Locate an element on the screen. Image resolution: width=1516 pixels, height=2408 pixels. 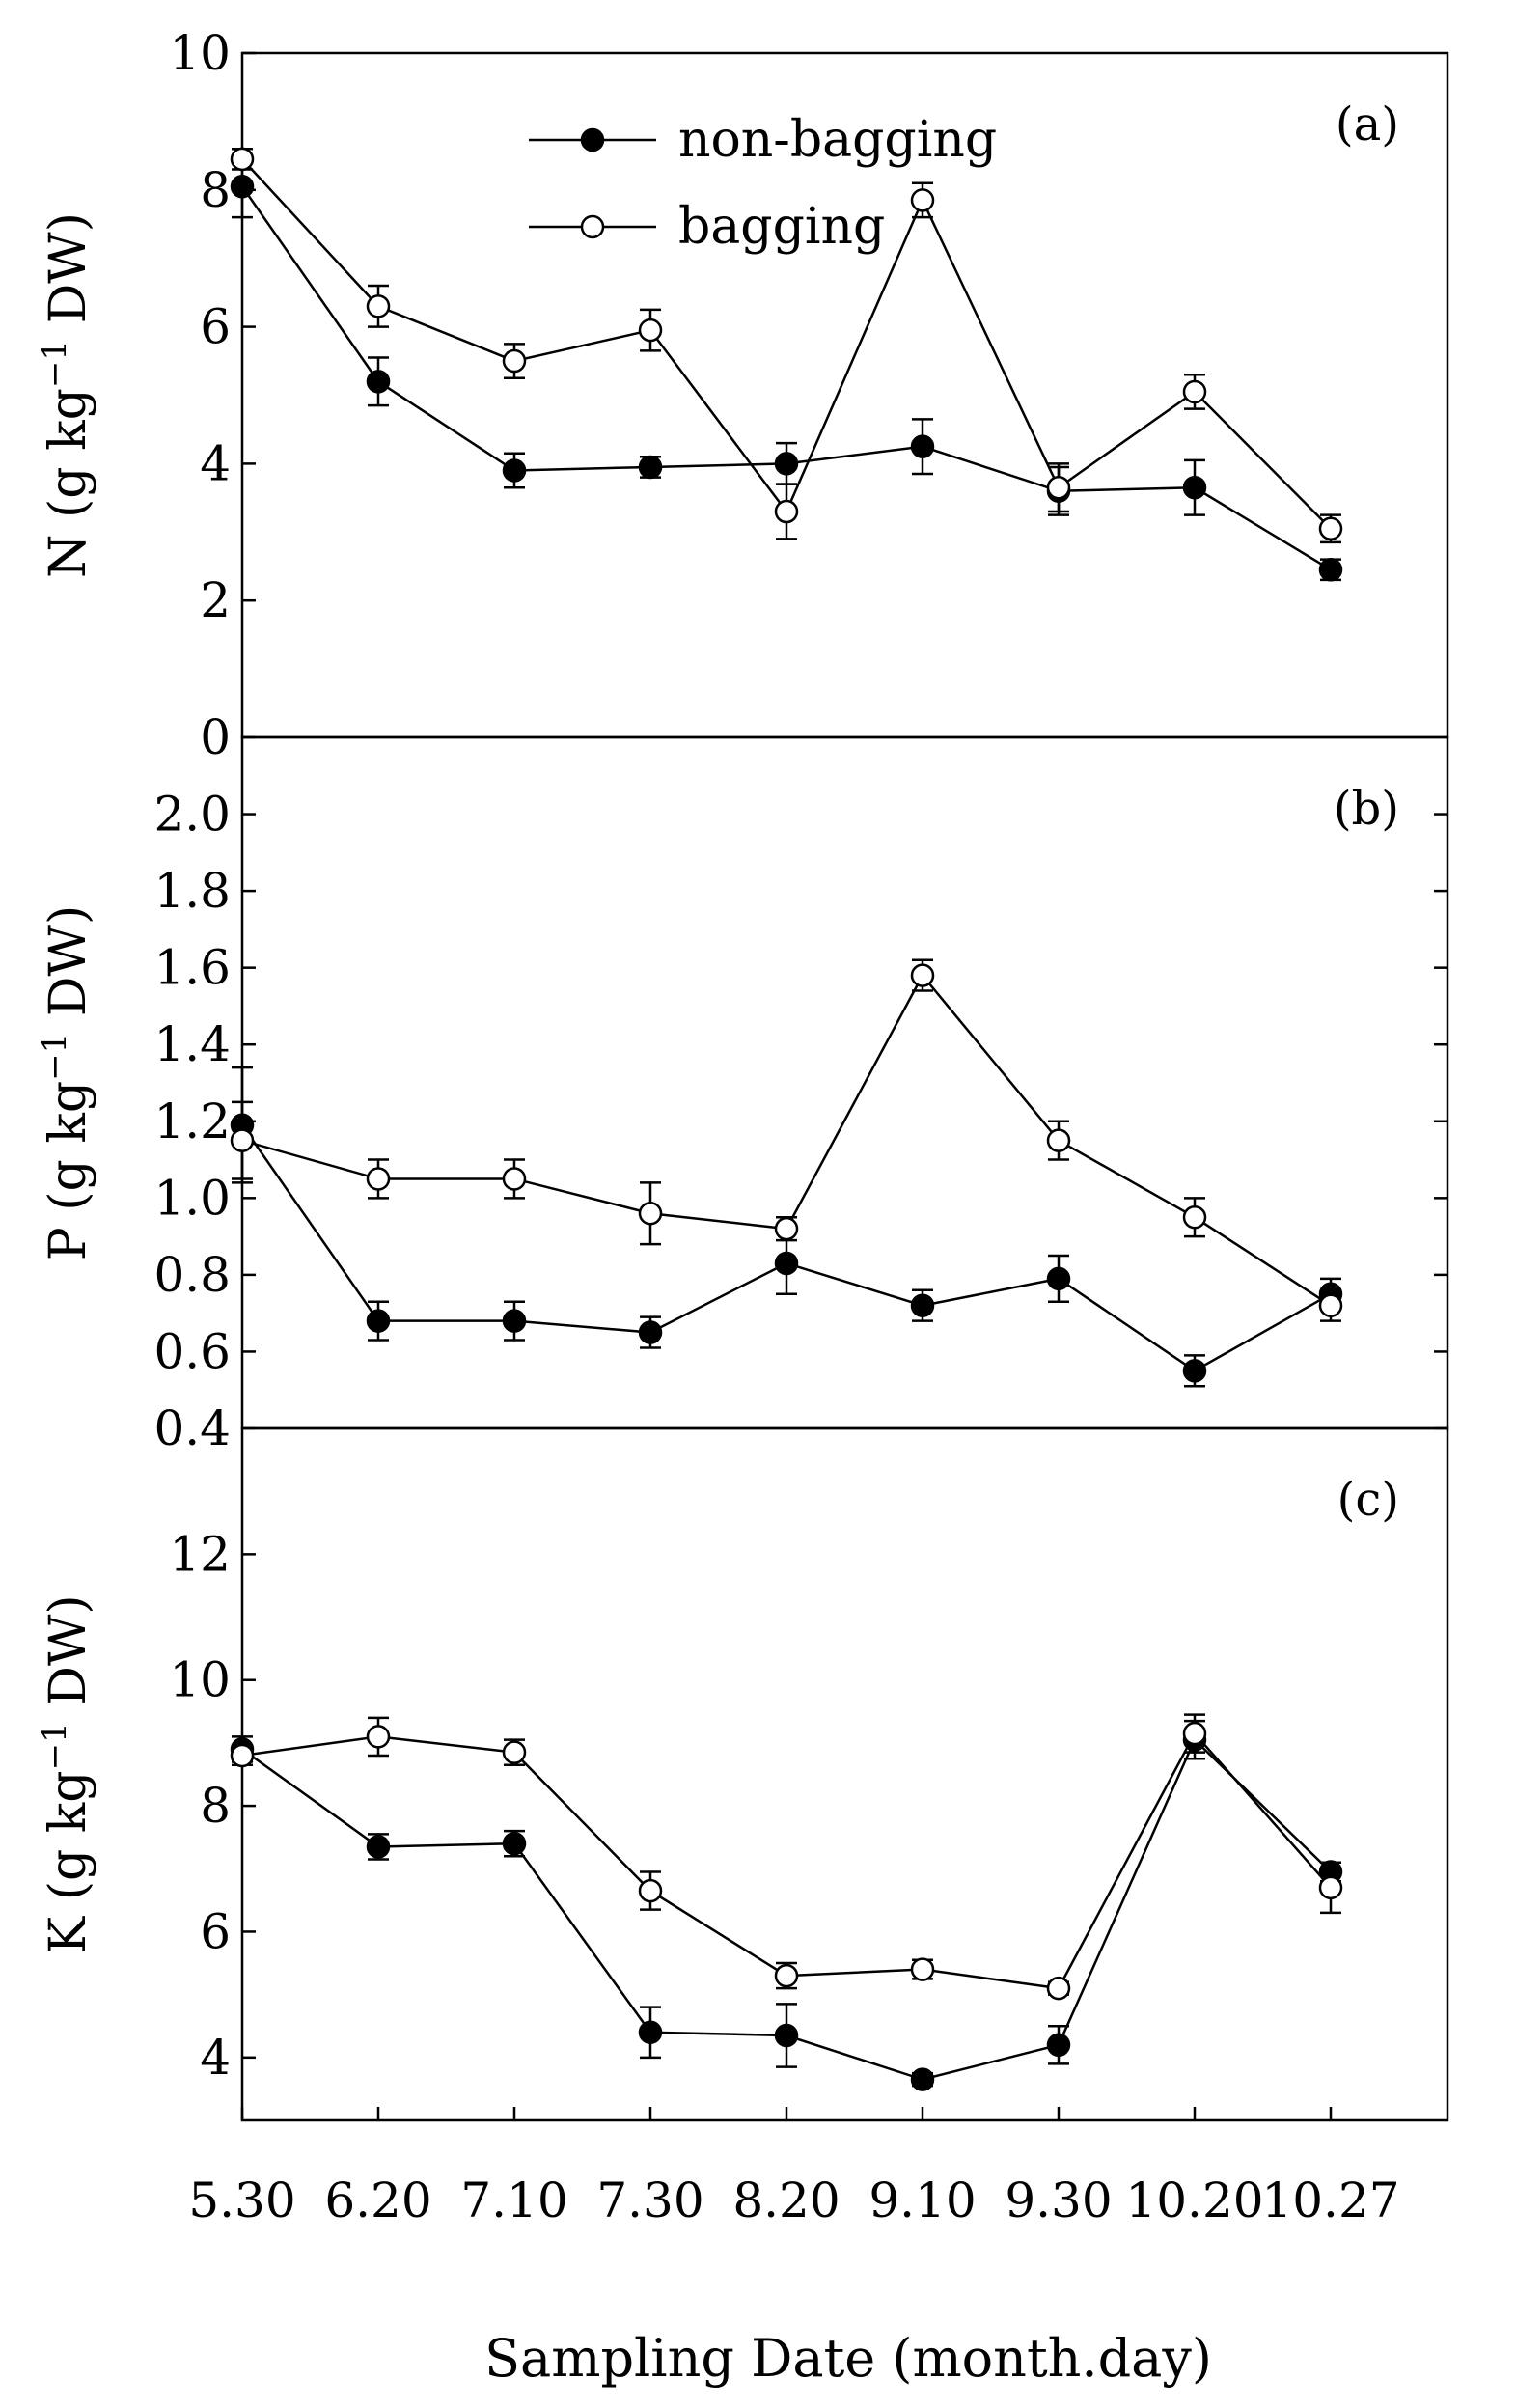
legend-label: non-bagging is located at coordinates (837, 140).